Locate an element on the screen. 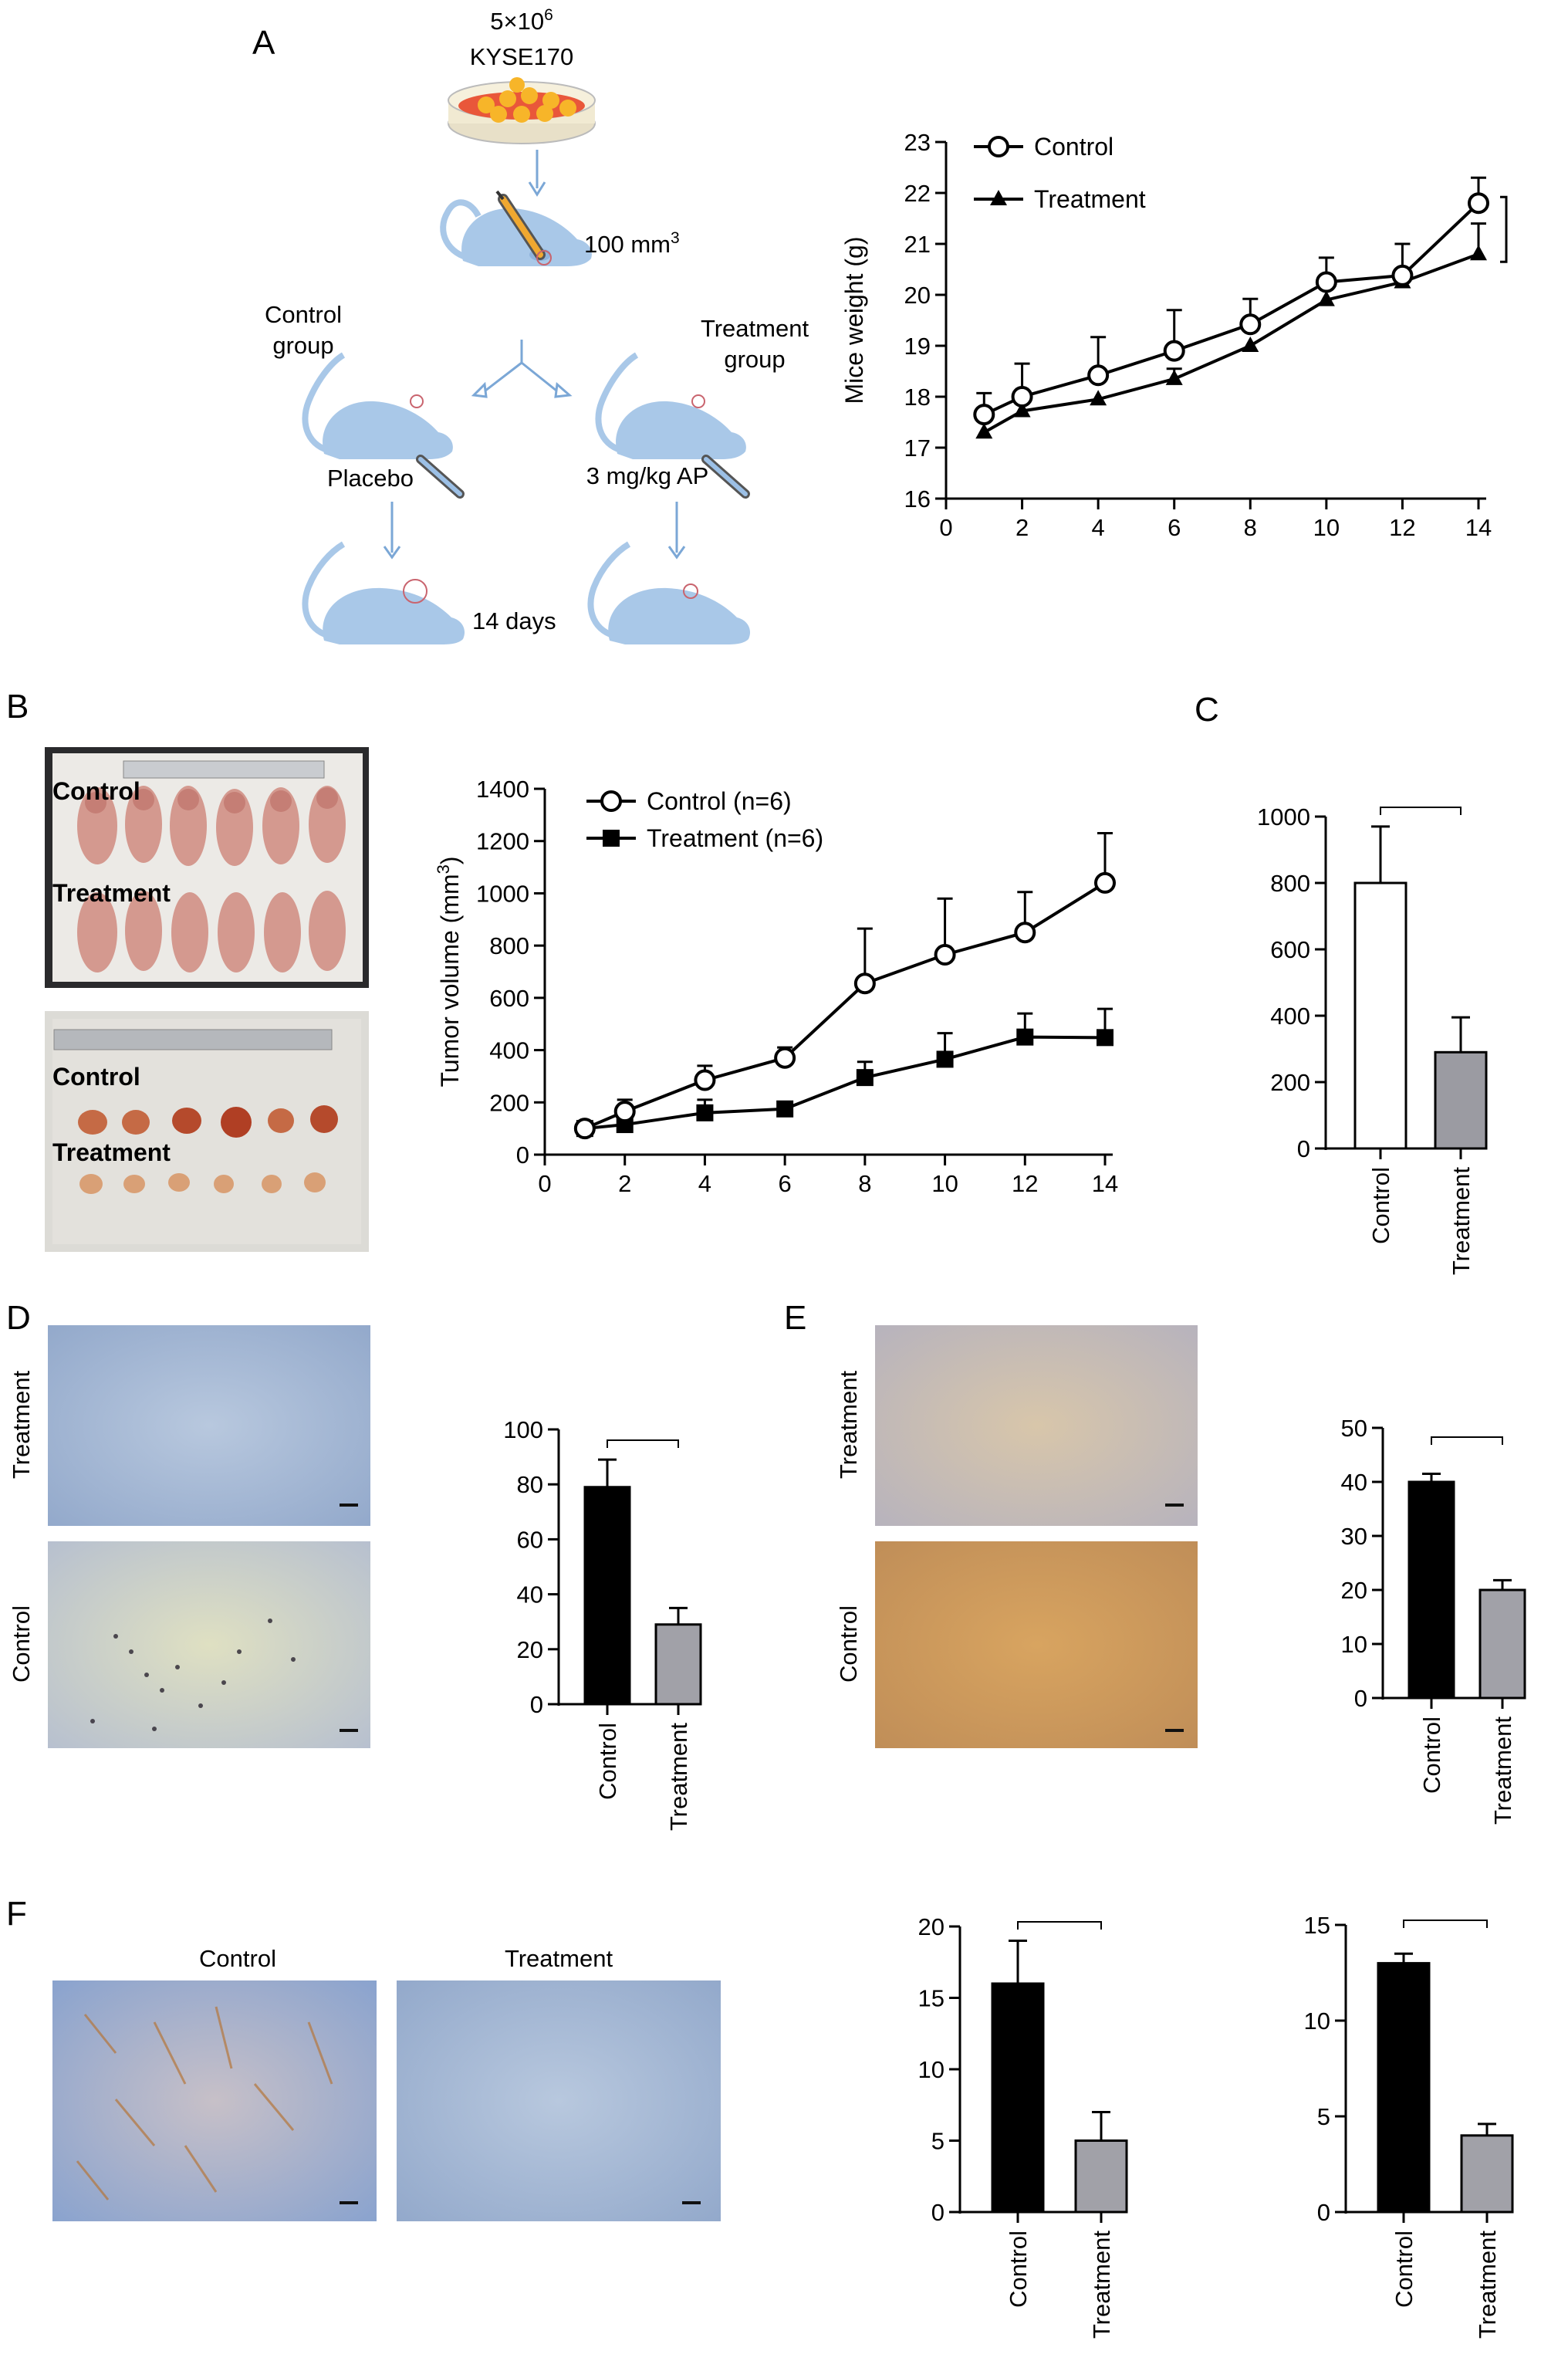 The image size is (1568, 2361). image-label-treatment: Treatment is located at coordinates (559, 1958).